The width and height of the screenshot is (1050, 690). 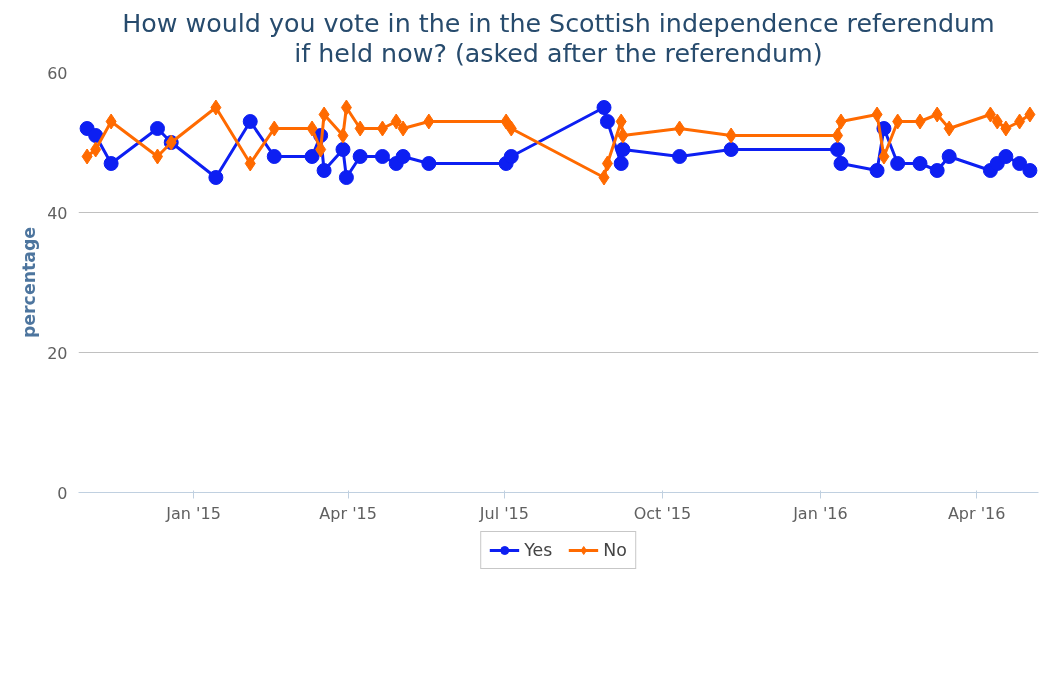 What do you see at coordinates (558, 37) in the screenshot?
I see `chart-title: How would you vote in the in the Scottish independence referendum if held now? (asked after the referendum)` at bounding box center [558, 37].